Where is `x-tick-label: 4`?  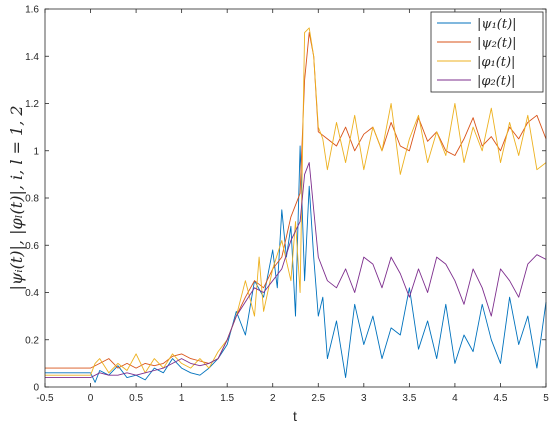
x-tick-label: 4 is located at coordinates (455, 398).